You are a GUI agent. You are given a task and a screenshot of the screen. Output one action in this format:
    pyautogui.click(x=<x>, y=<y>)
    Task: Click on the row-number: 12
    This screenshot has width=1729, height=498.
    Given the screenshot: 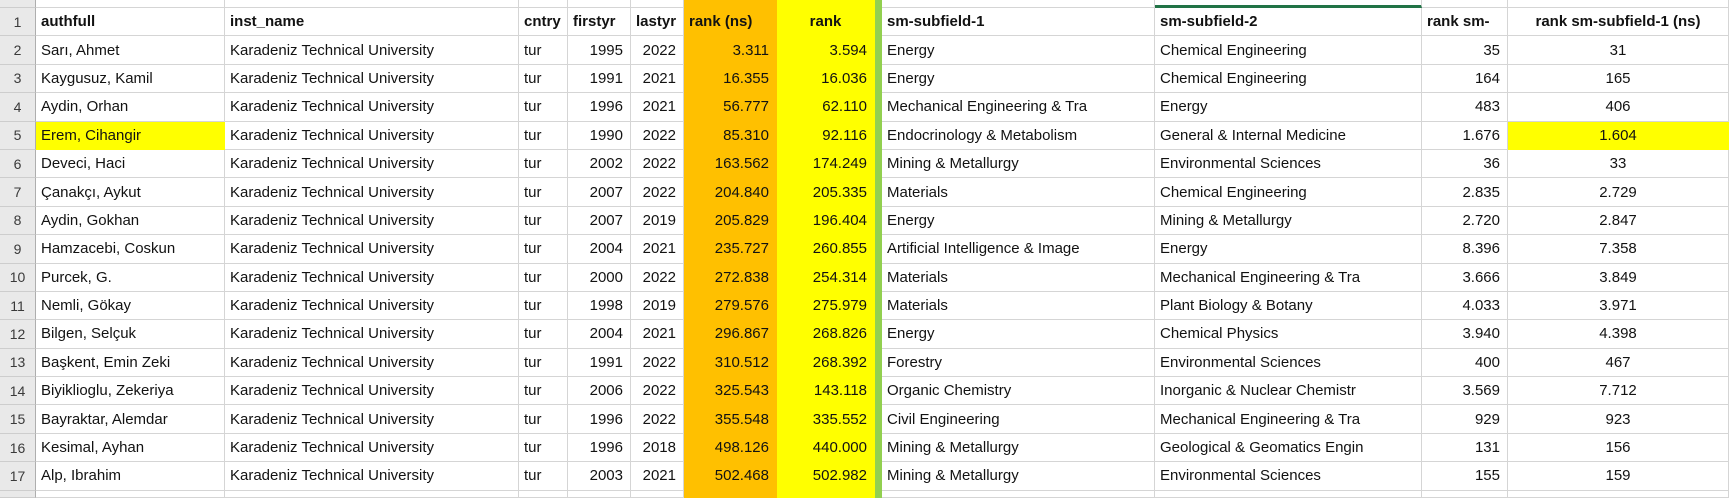 What is the action you would take?
    pyautogui.click(x=18, y=334)
    